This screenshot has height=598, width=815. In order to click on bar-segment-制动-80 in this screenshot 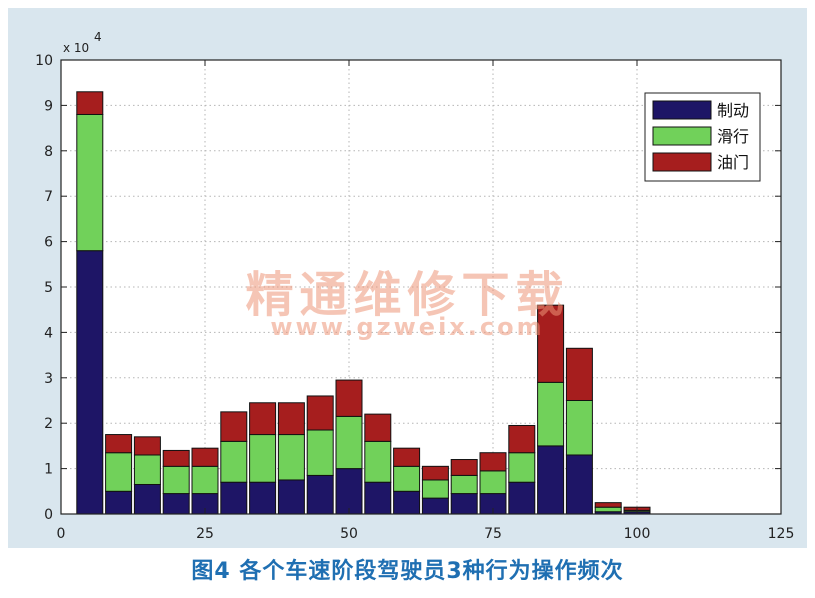, I will do `click(522, 498)`.